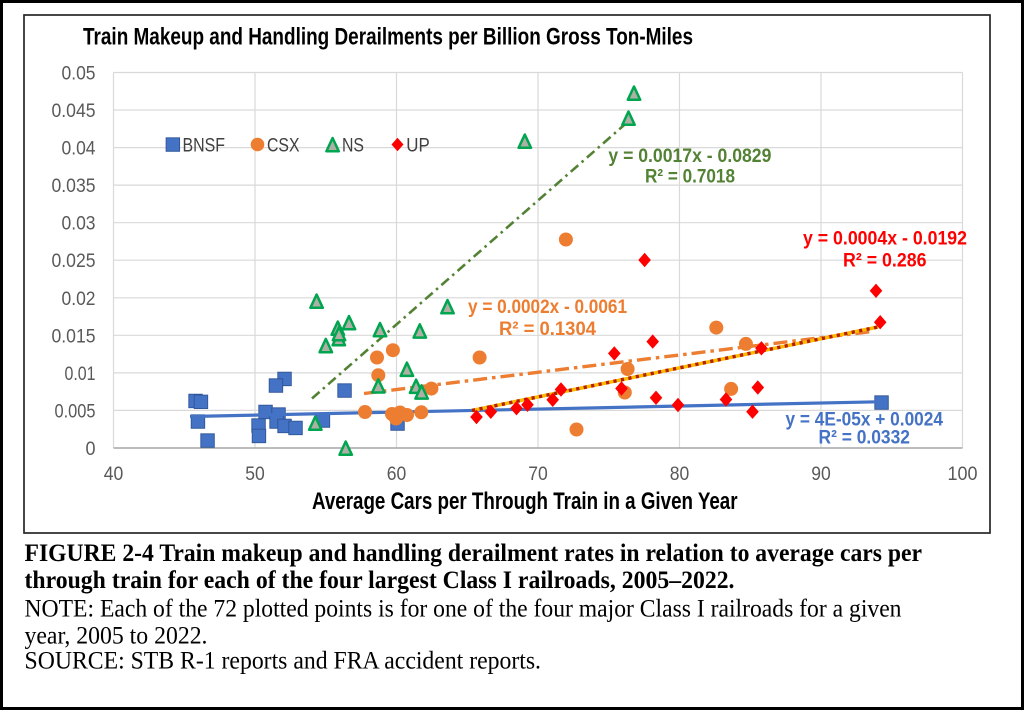 Image resolution: width=1024 pixels, height=715 pixels. What do you see at coordinates (80, 374) in the screenshot?
I see `svg-text: 0.01` at bounding box center [80, 374].